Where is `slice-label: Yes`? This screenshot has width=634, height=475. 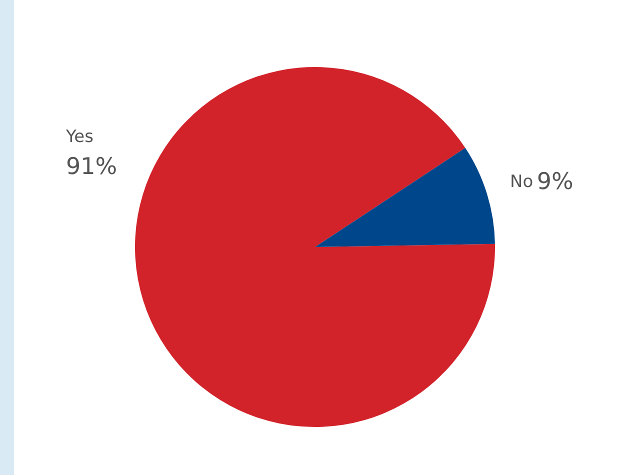 slice-label: Yes is located at coordinates (79, 137).